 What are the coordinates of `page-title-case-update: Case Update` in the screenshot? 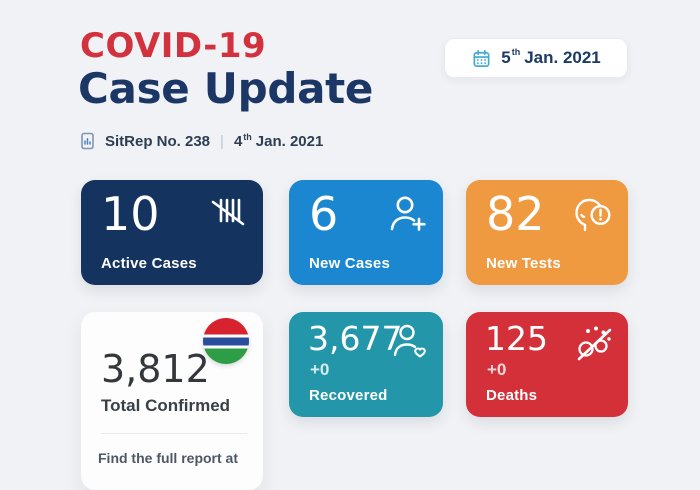 It's located at (226, 88).